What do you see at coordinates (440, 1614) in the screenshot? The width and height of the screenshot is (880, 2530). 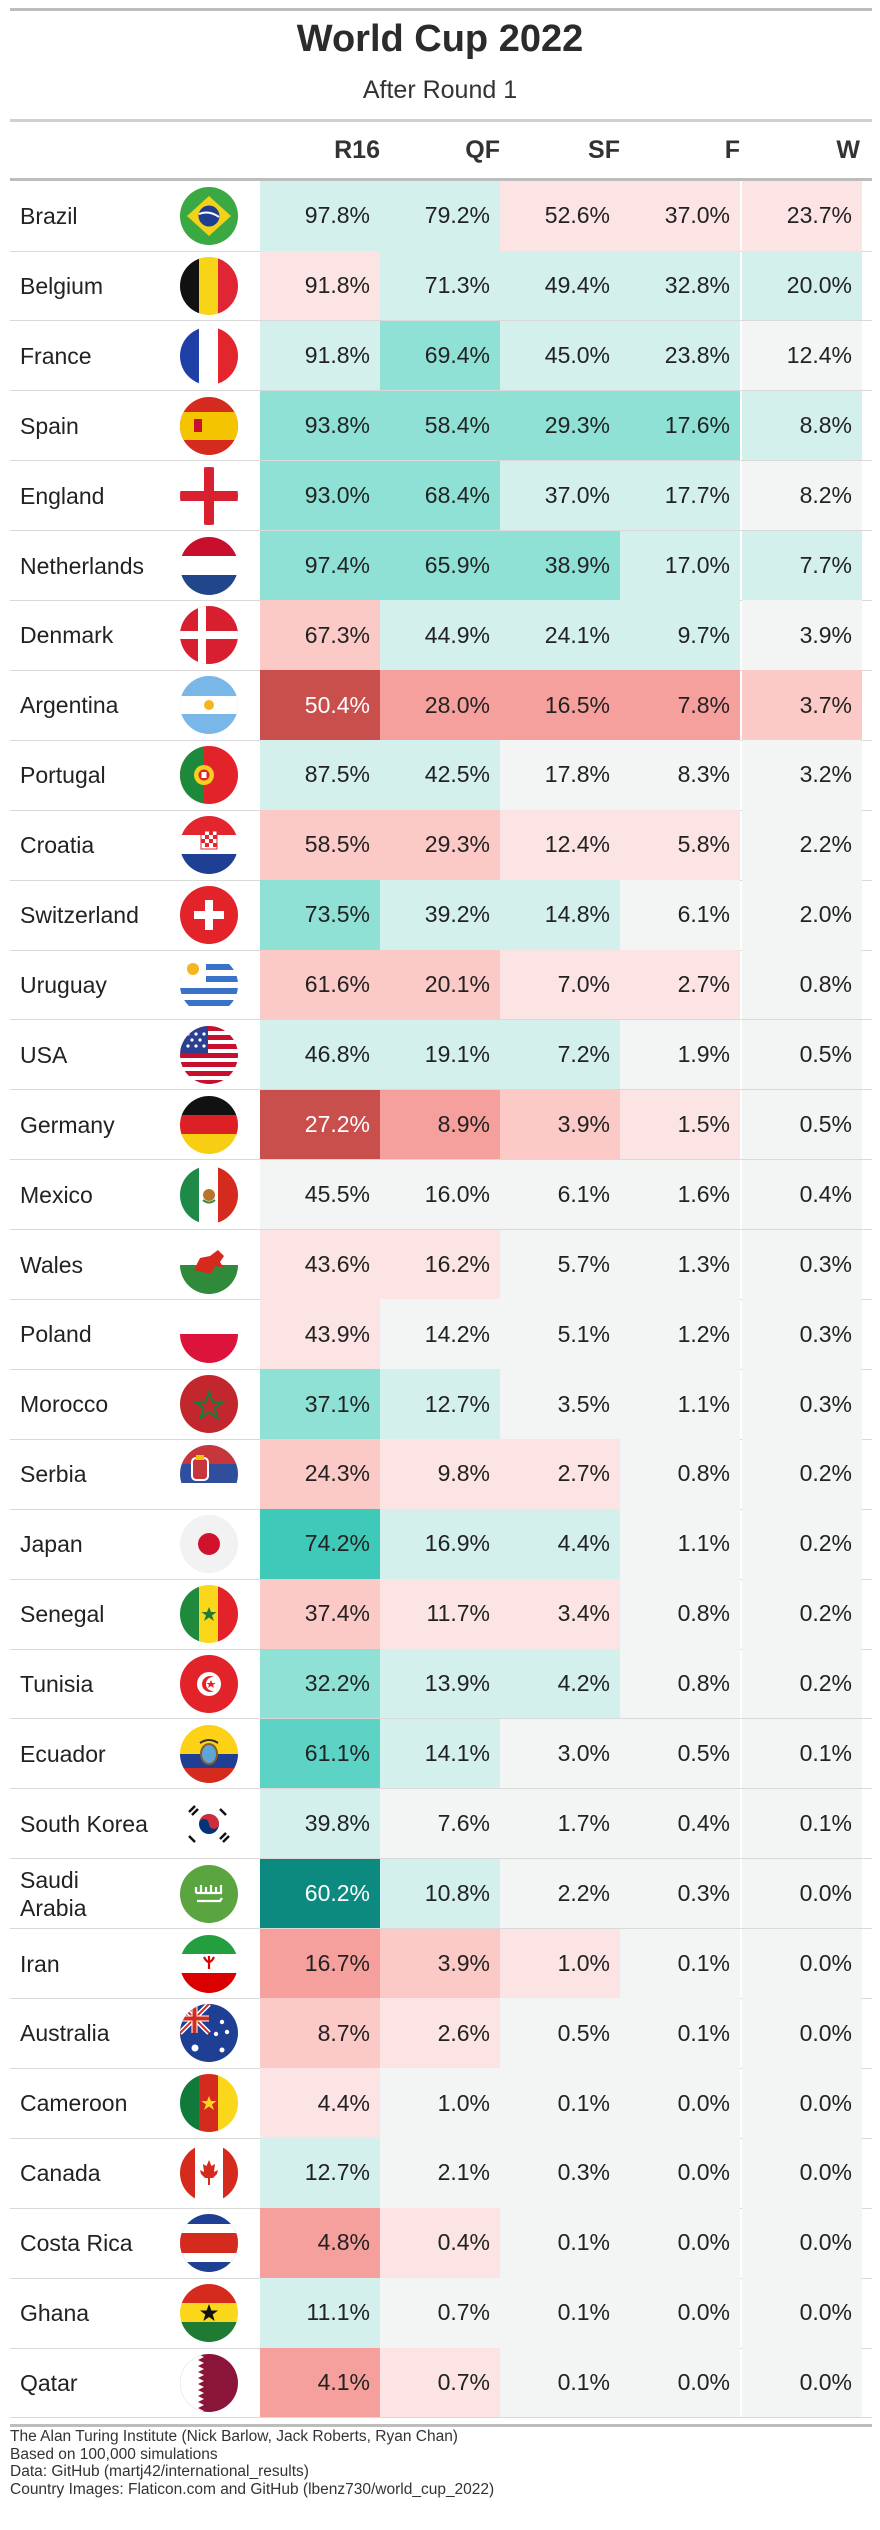 I see `probability-cell-qf: 11.7%` at bounding box center [440, 1614].